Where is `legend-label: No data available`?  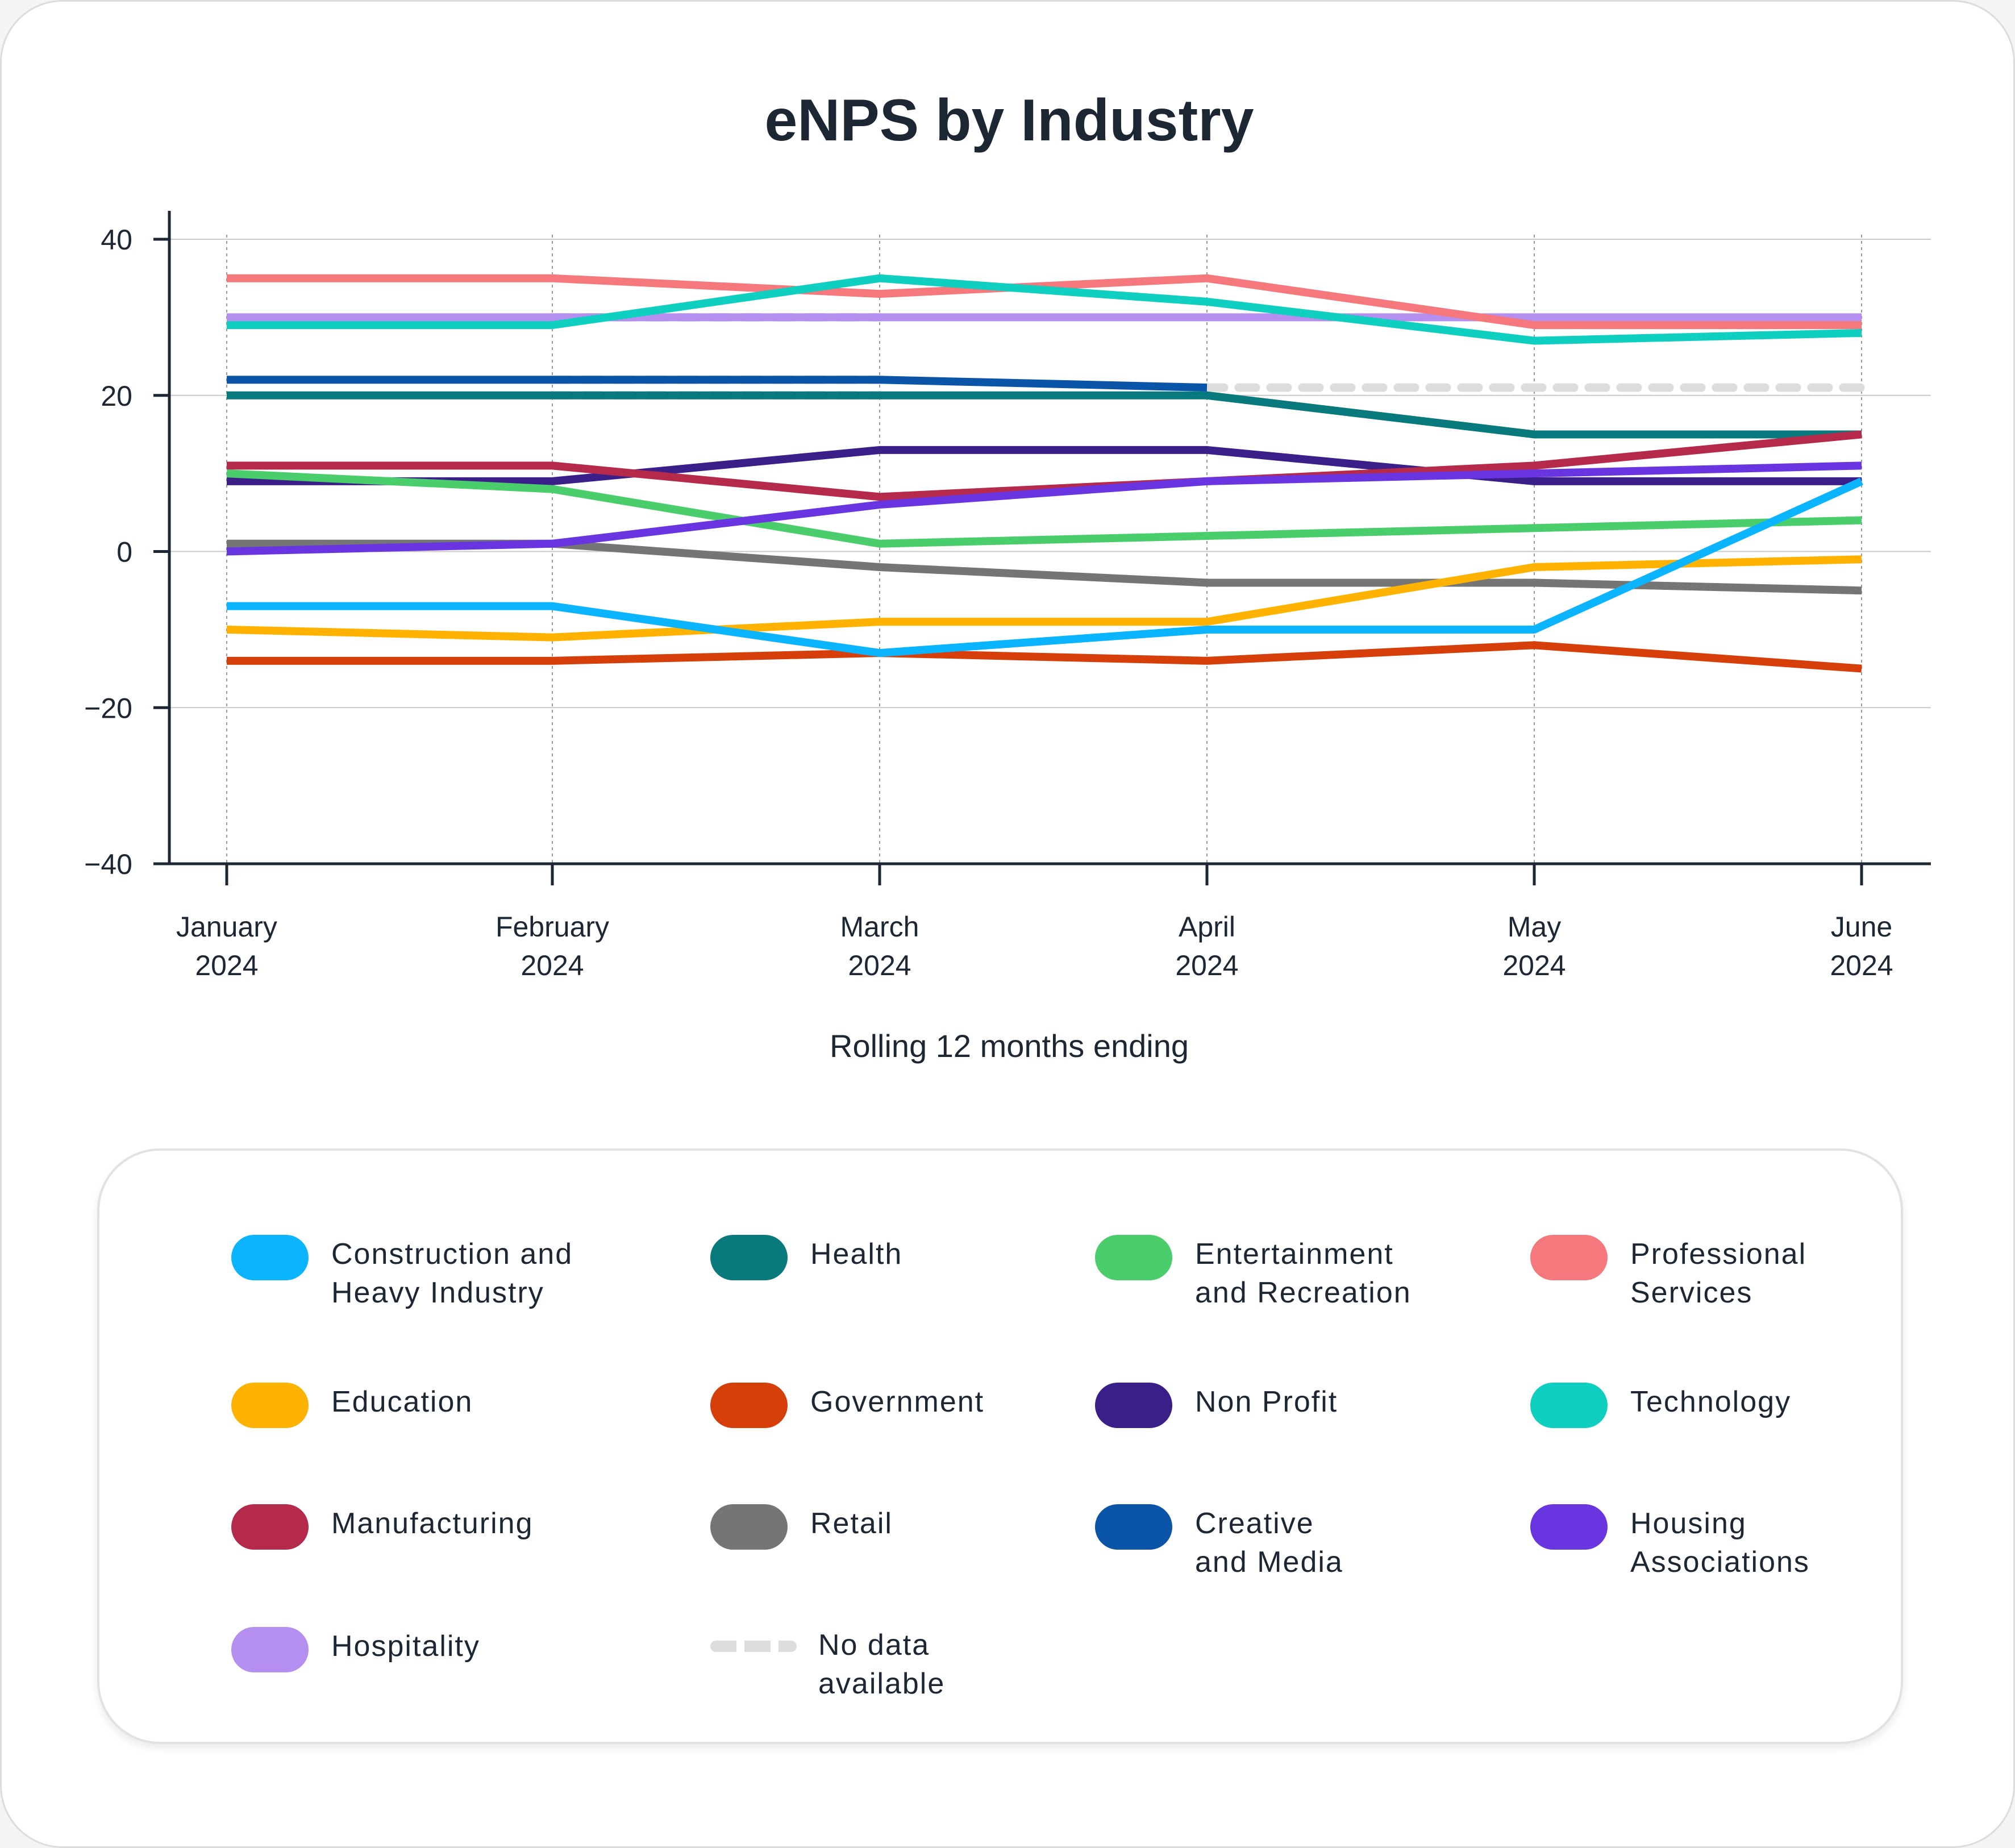 legend-label: No data available is located at coordinates (882, 1664).